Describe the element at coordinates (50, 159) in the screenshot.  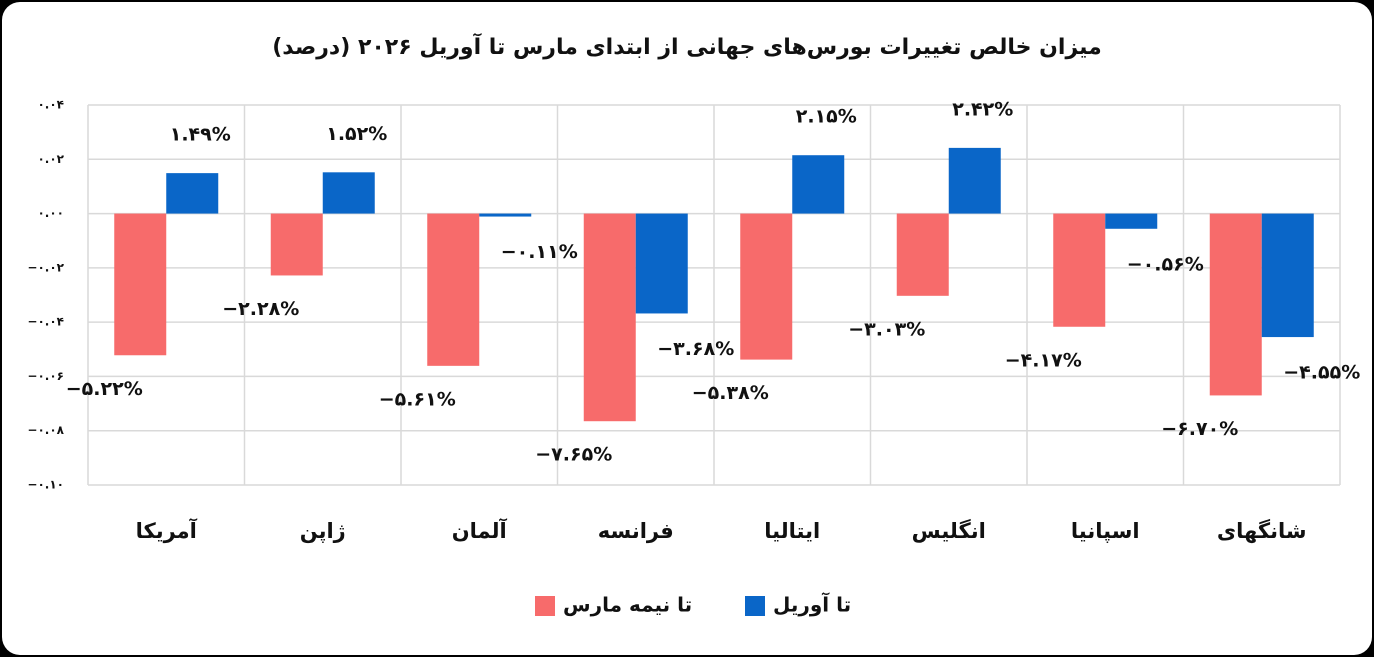
I see `y-tick-label: ۰.۰۲` at that location.